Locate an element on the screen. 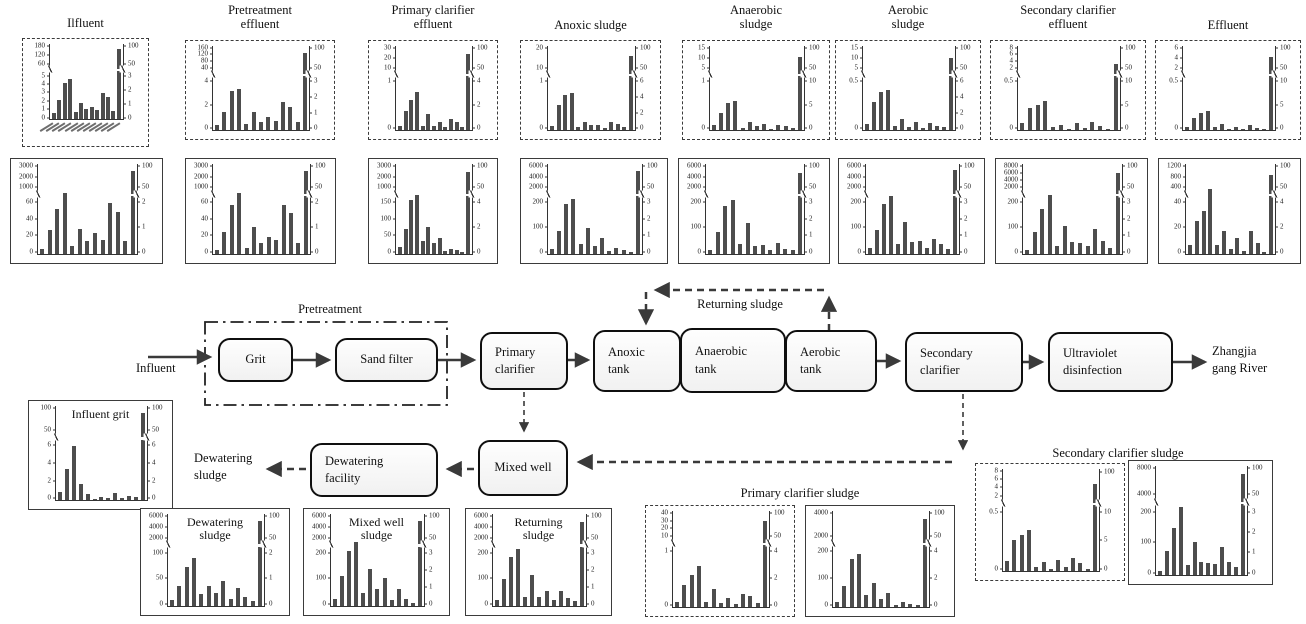 The height and width of the screenshot is (624, 1306). plot-area-grit: 100 50 6 4 2 0 100 50 6 4 2 0 is located at coordinates (102, 452).